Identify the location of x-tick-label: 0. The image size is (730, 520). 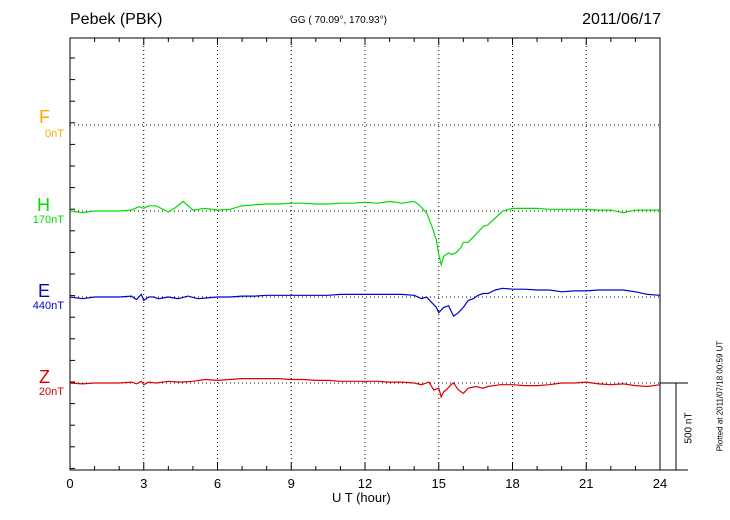
(70, 483).